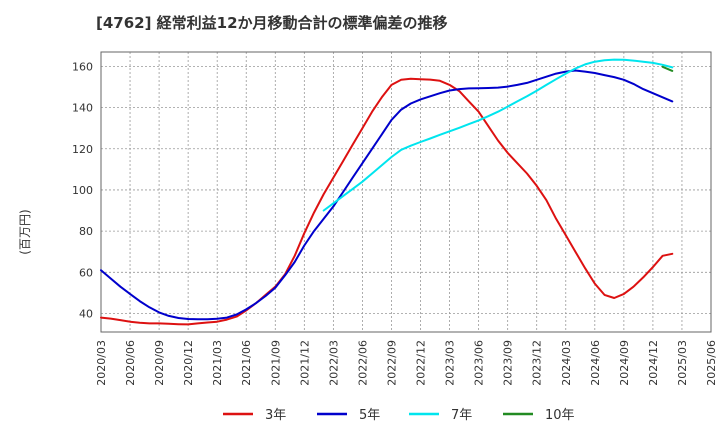 The height and width of the screenshot is (440, 720). Describe the element at coordinates (653, 363) in the screenshot. I see `x-tick-label: 2024/12` at that location.